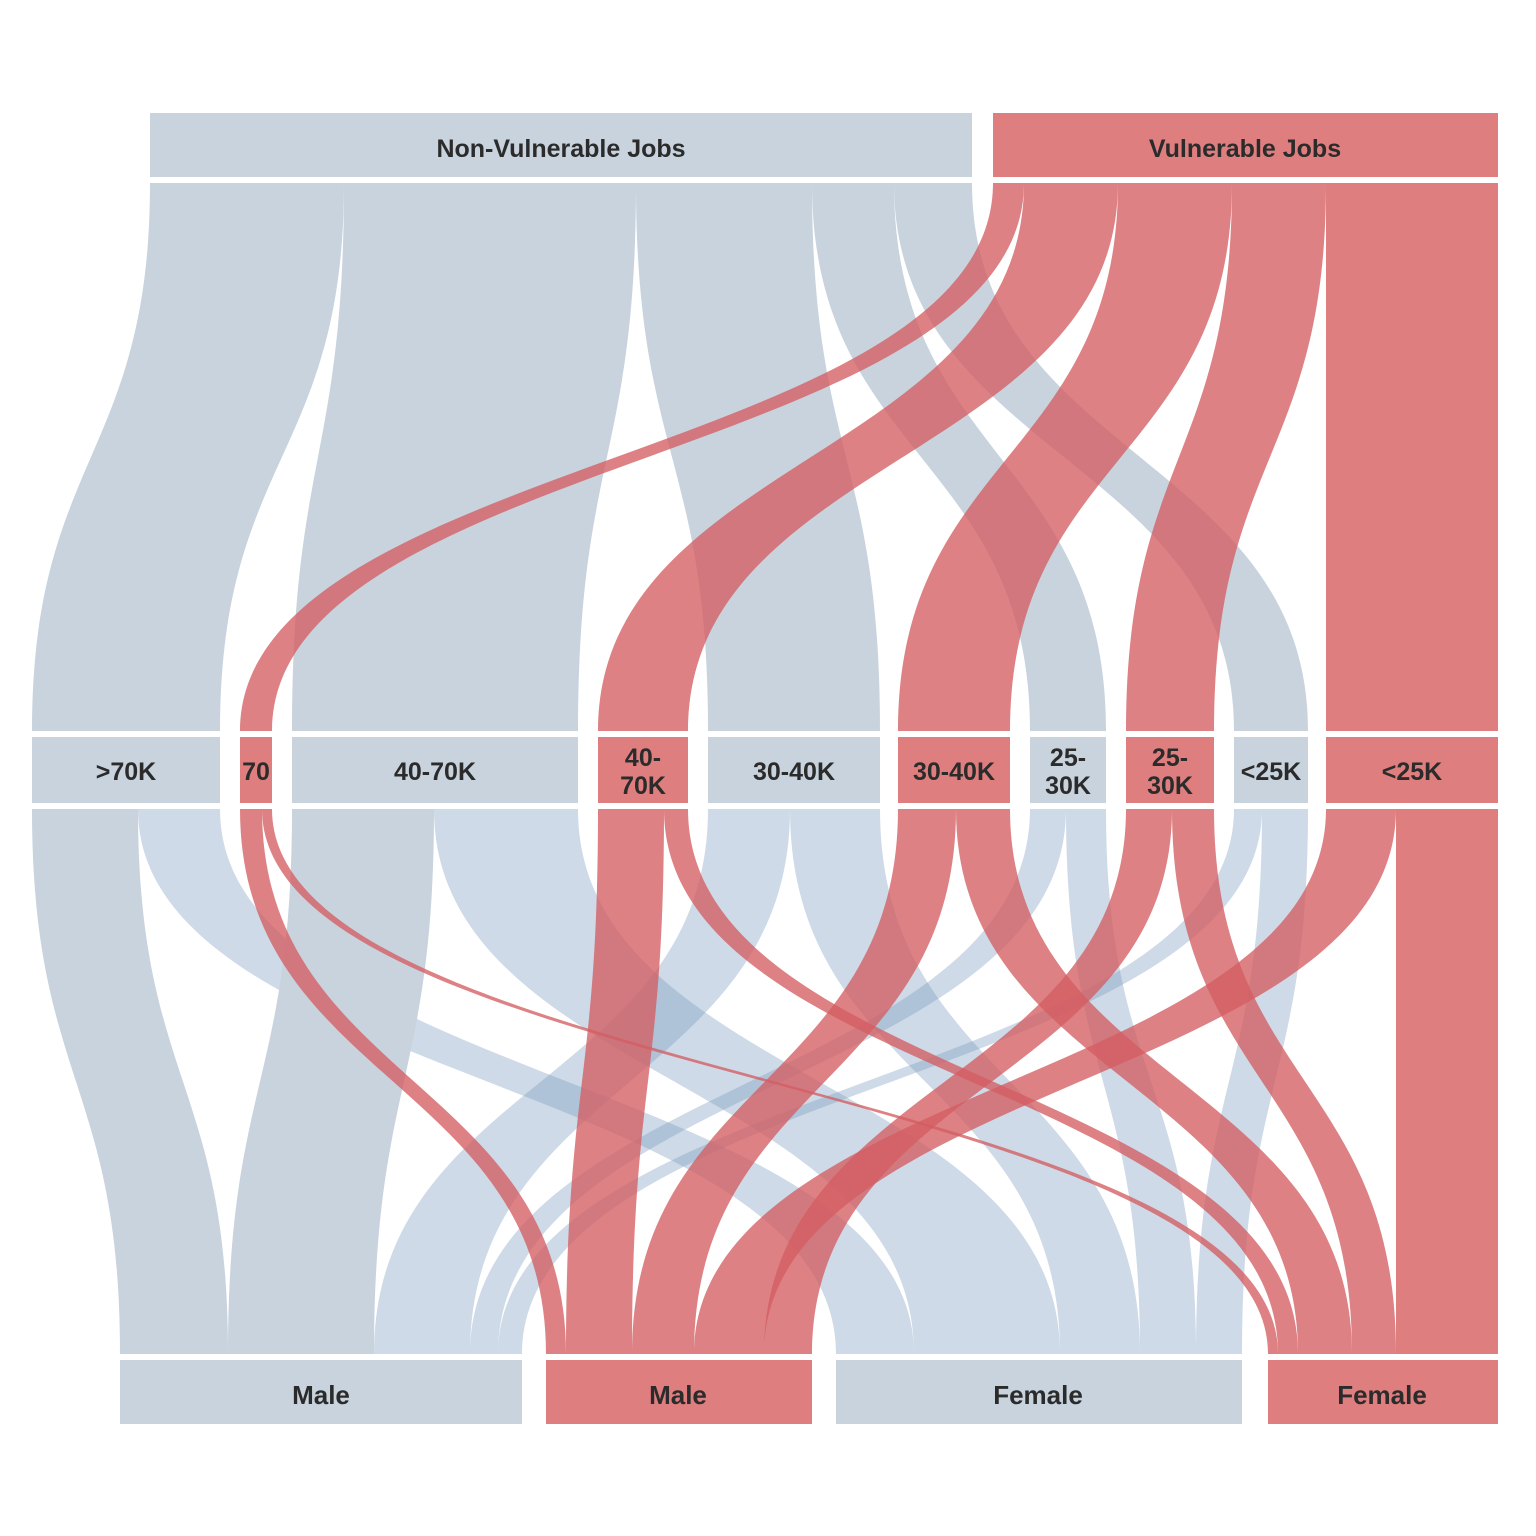  I want to click on label-non-vulnerable-jobs: Non-Vulnerable Jobs, so click(560, 149).